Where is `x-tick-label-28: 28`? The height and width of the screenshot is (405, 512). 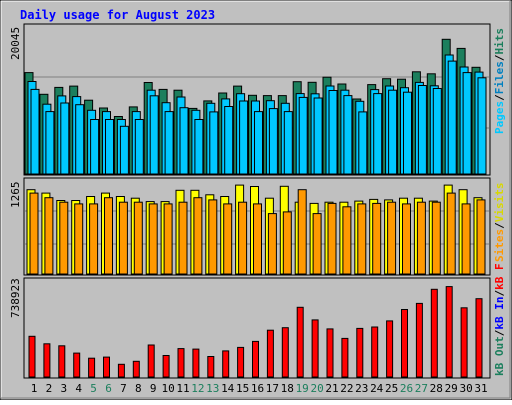
x-tick-label-28: 28 is located at coordinates (436, 388).